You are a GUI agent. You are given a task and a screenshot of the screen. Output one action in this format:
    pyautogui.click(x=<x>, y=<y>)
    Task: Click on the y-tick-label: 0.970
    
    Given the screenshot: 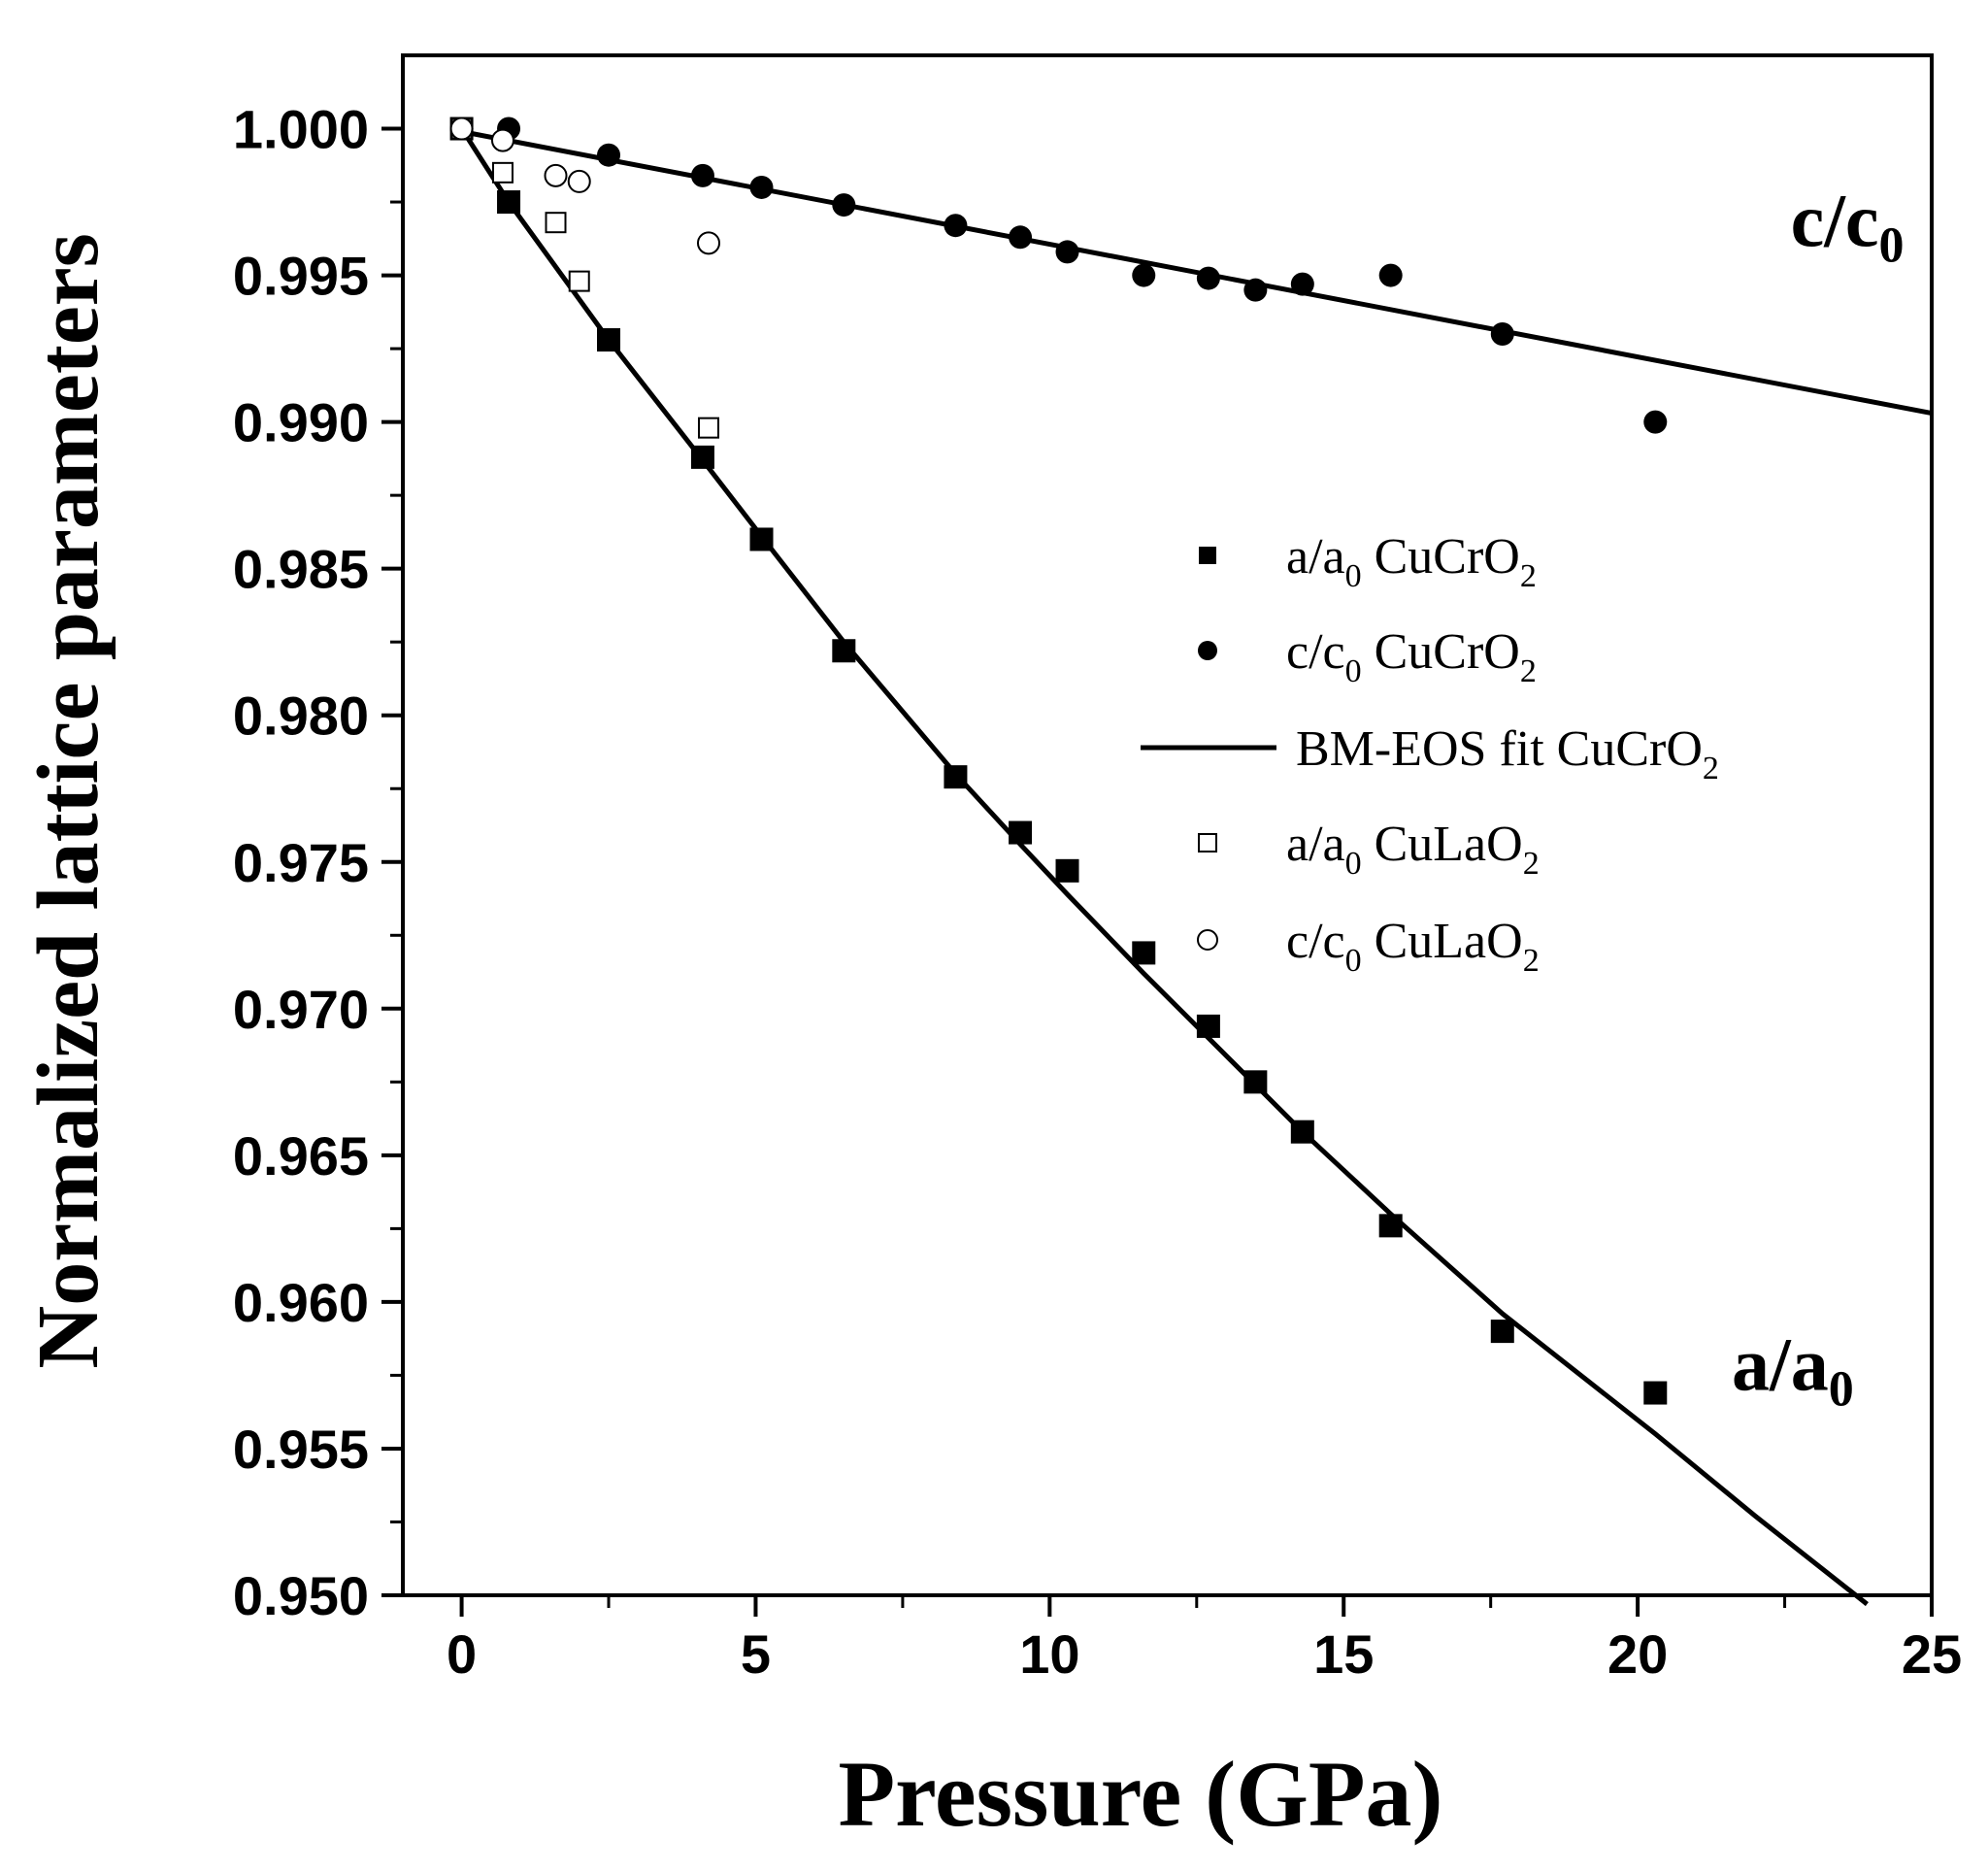 What is the action you would take?
    pyautogui.click(x=301, y=1009)
    